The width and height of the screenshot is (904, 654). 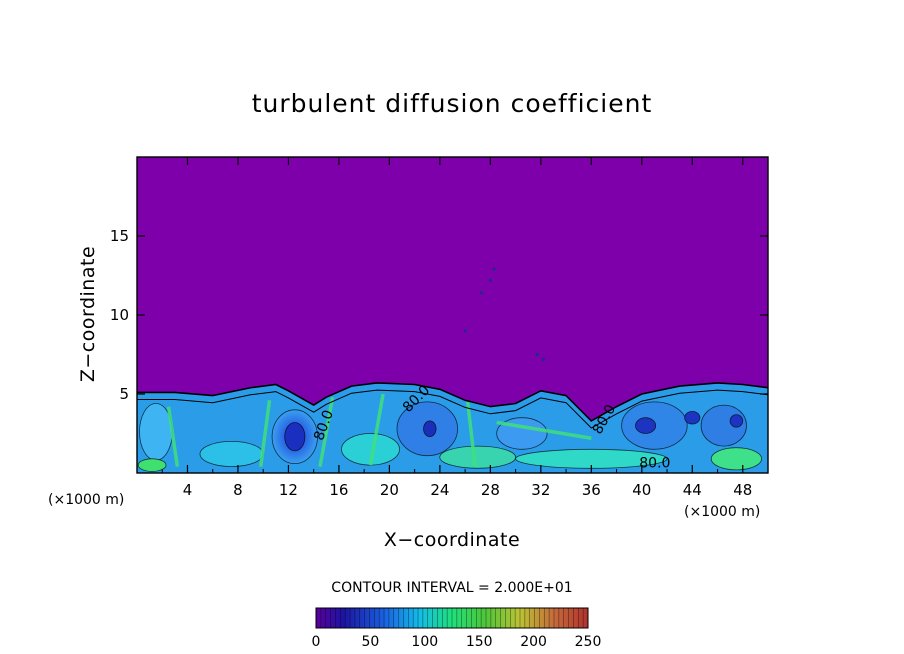 What do you see at coordinates (124, 394) in the screenshot?
I see `y-tick-label: 5` at bounding box center [124, 394].